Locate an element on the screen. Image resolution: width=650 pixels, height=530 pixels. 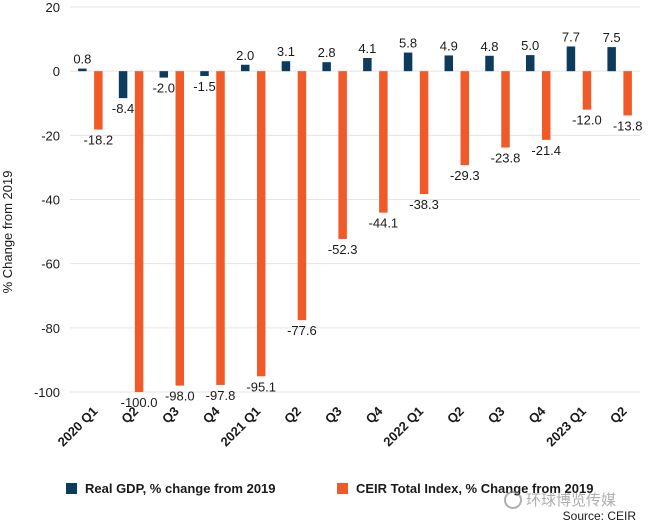
data-label-gdp: 5.8 is located at coordinates (408, 43).